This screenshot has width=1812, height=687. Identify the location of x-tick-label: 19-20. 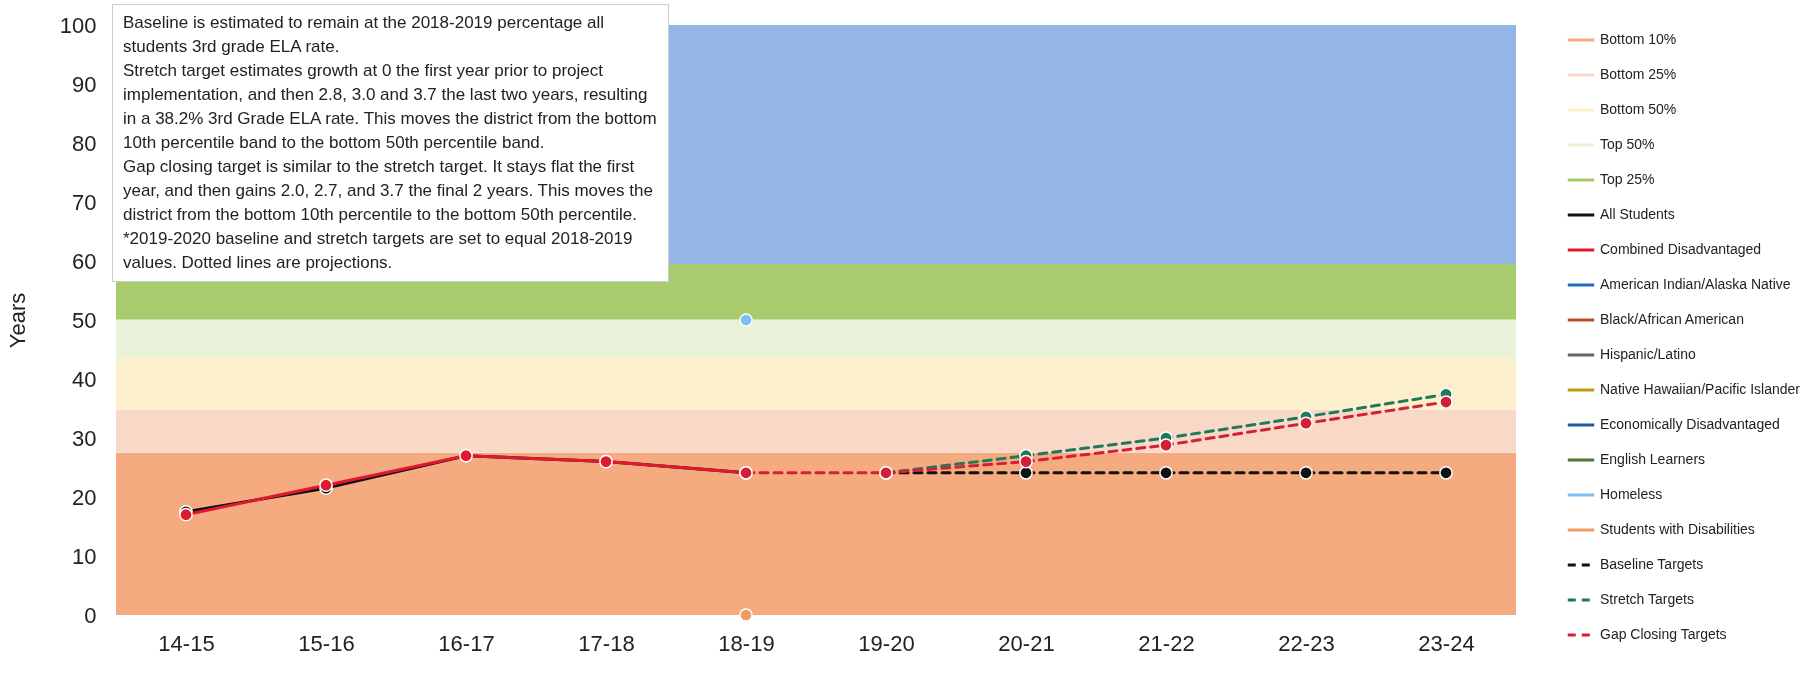
(886, 643).